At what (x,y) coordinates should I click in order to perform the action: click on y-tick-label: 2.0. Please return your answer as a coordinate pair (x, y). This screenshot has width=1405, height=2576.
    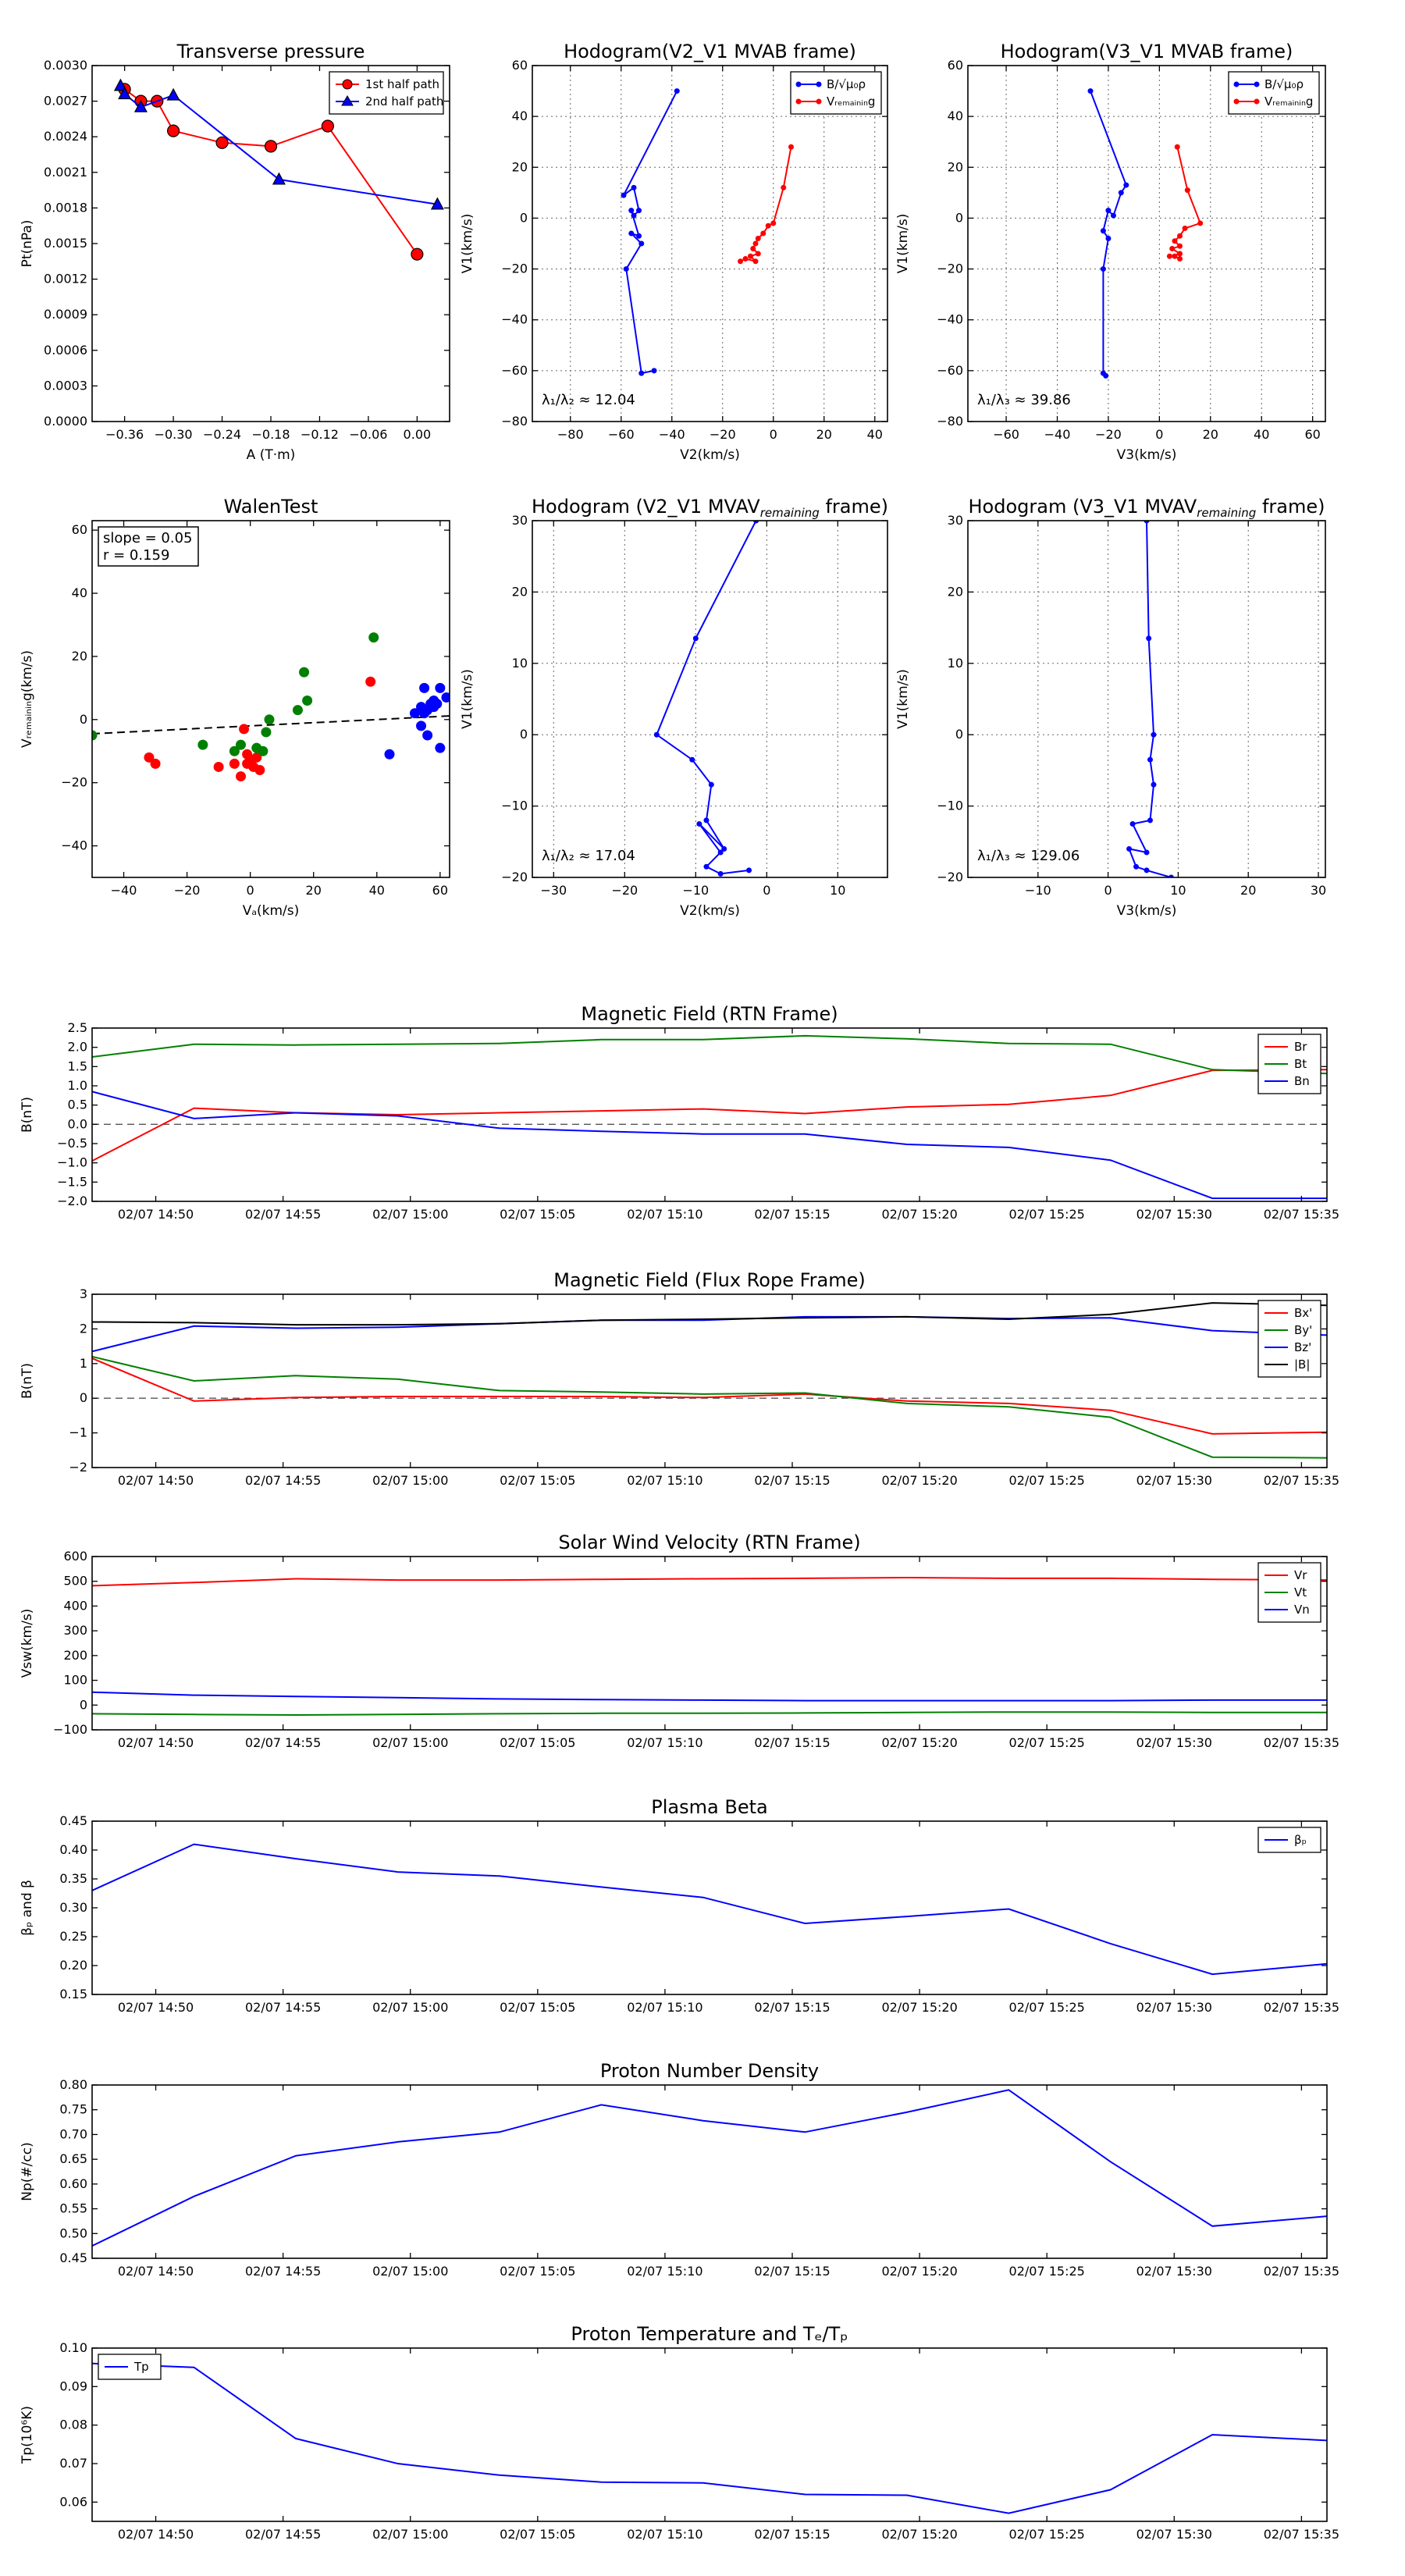
    Looking at the image, I should click on (77, 1047).